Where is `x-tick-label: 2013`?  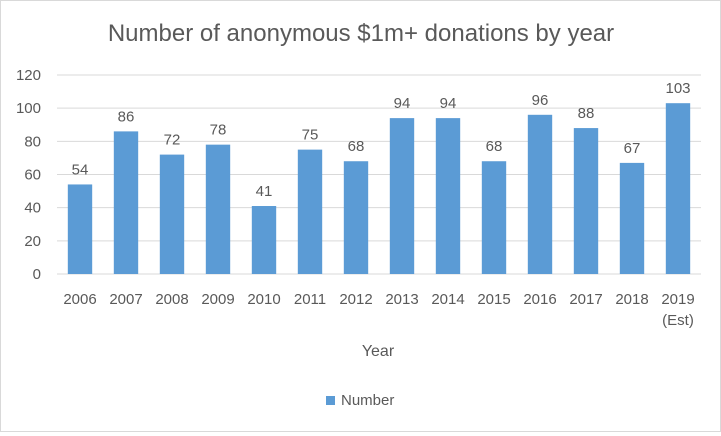
x-tick-label: 2013 is located at coordinates (401, 299).